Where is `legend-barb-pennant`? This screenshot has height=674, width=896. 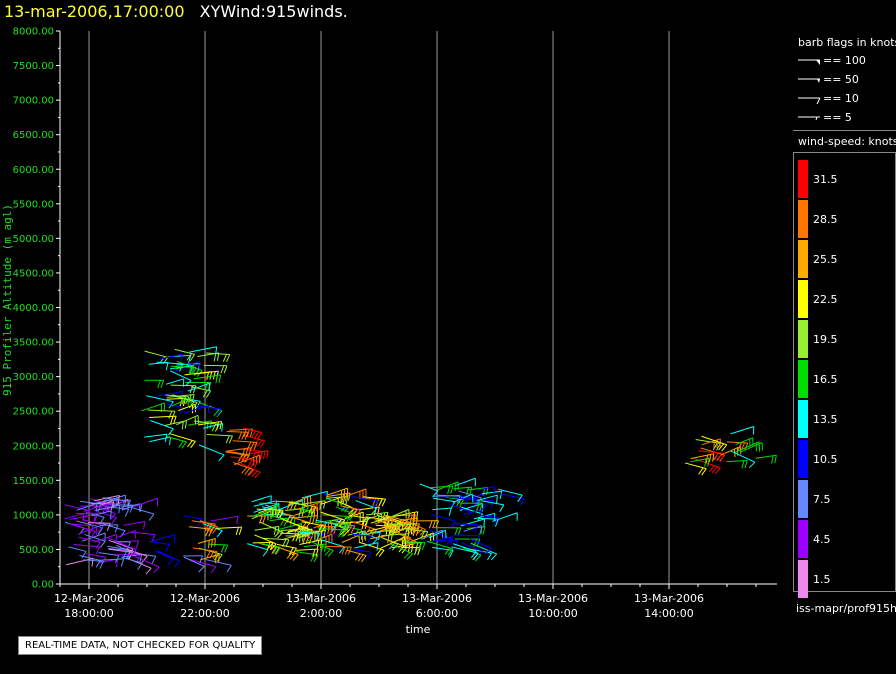
legend-barb-pennant is located at coordinates (818, 62).